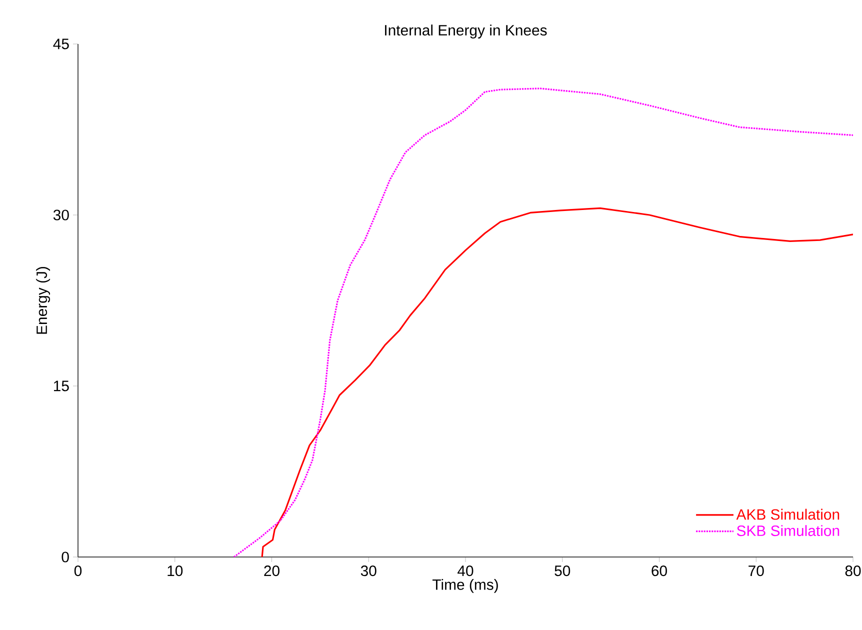  I want to click on x-axis-title: Time (ms), so click(465, 585).